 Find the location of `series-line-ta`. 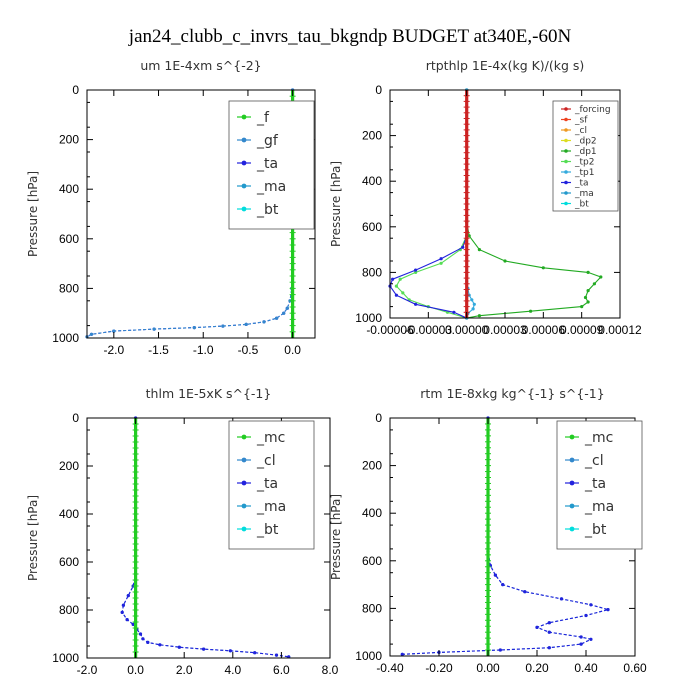

series-line-ta is located at coordinates (506, 536).